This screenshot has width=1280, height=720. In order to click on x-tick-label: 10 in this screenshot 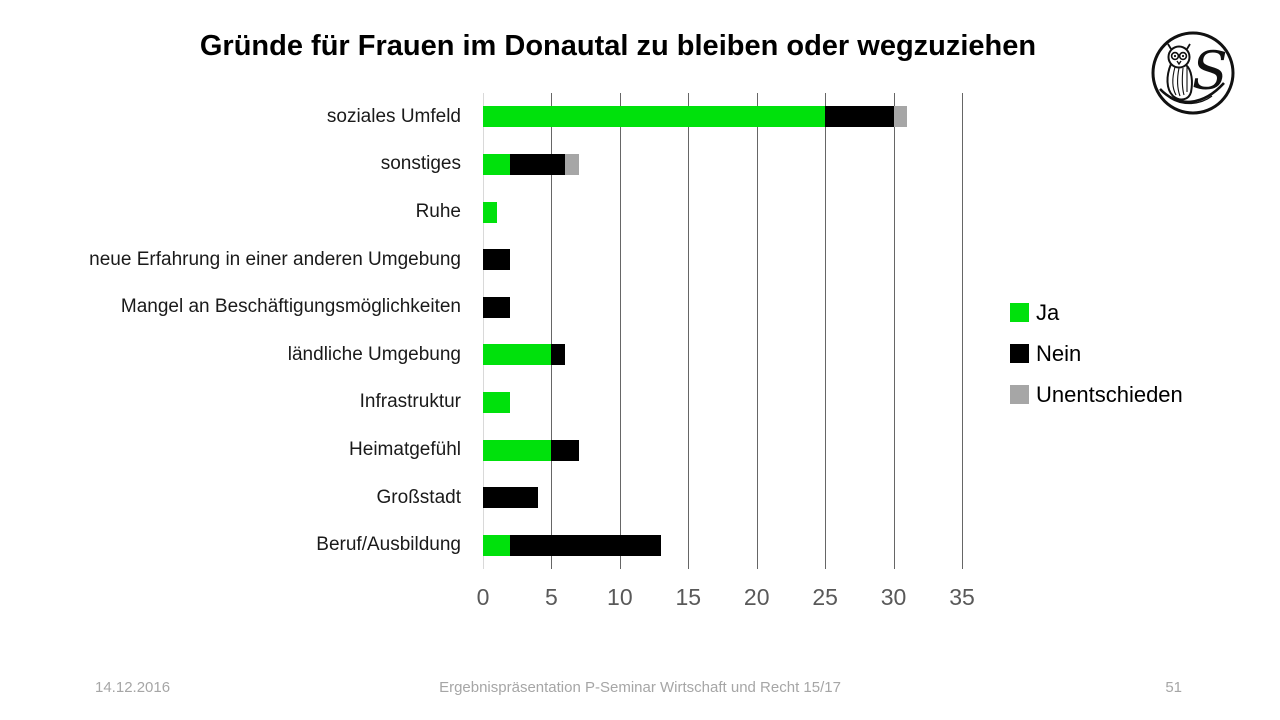, I will do `click(620, 597)`.